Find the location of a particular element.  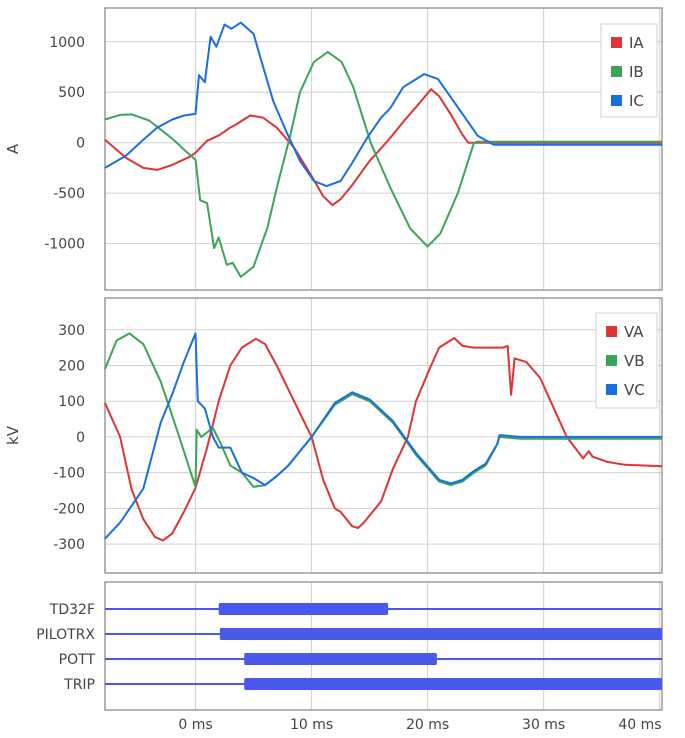

legend-box is located at coordinates (629, 70).